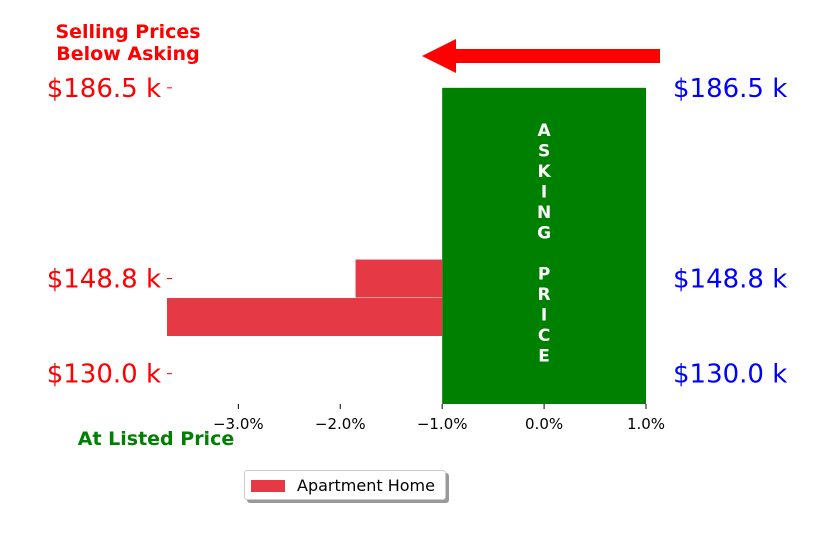 Image resolution: width=834 pixels, height=541 pixels. Describe the element at coordinates (730, 280) in the screenshot. I see `y-tick-label-right: $148.8 k` at that location.